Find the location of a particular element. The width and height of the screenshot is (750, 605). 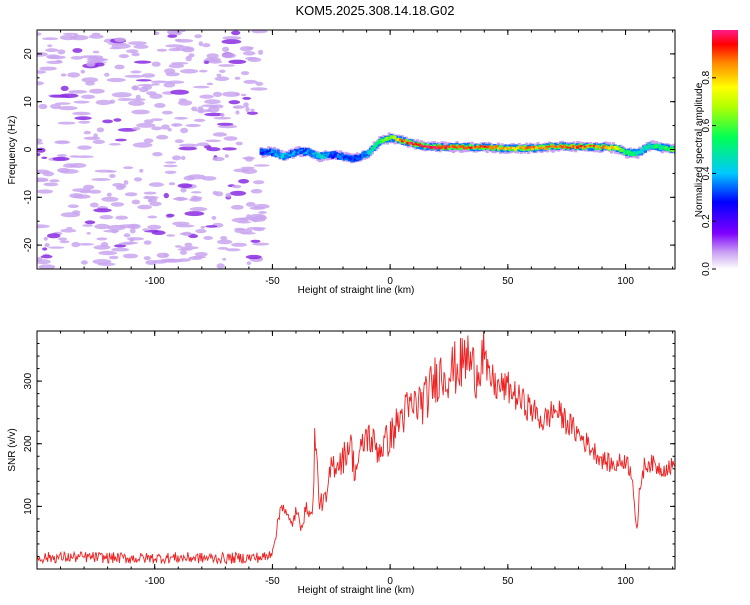

colorbar-label: Normalized spectral amplitude is located at coordinates (699, 149).